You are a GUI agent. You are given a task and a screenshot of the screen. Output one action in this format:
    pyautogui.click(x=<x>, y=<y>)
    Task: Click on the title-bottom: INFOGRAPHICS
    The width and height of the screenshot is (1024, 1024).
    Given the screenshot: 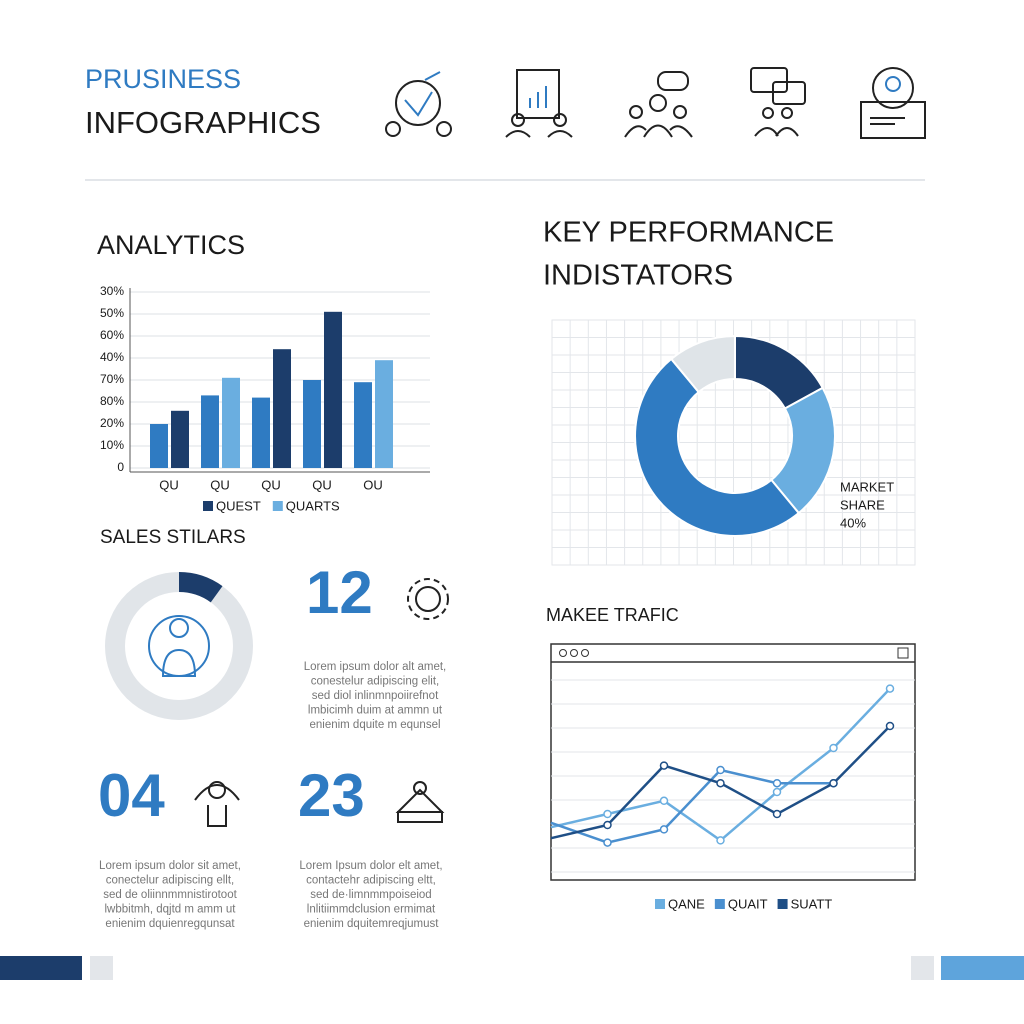 What is the action you would take?
    pyautogui.click(x=203, y=122)
    